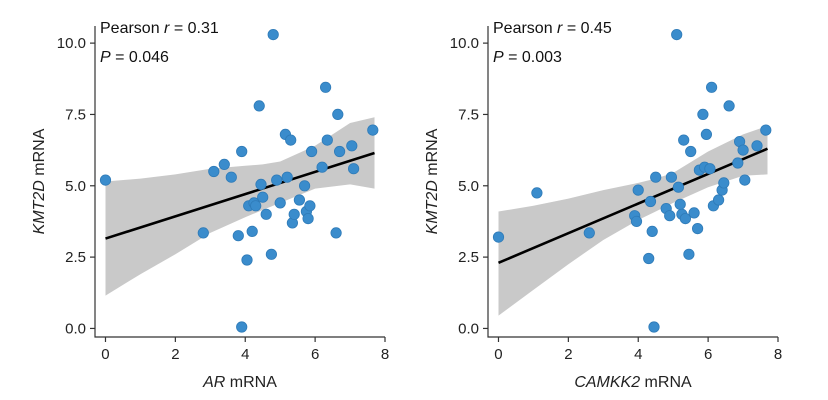  What do you see at coordinates (134, 57) in the screenshot?
I see `p-value-annotation: P = 0.046` at bounding box center [134, 57].